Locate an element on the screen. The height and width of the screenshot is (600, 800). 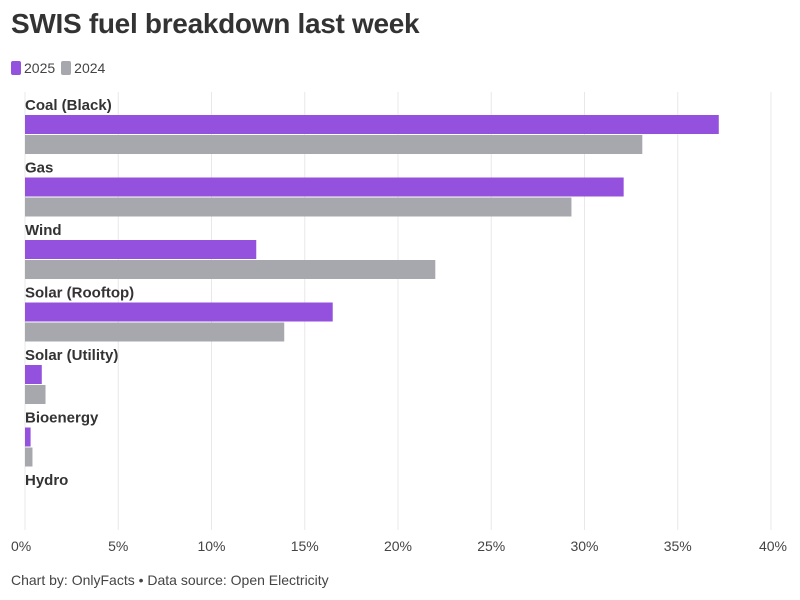
legend-item-2025: 2025 is located at coordinates (33, 68).